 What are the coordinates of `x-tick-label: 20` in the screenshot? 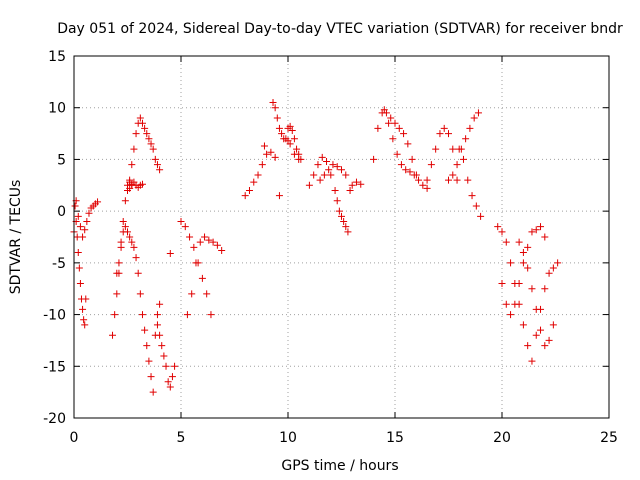 It's located at (502, 438).